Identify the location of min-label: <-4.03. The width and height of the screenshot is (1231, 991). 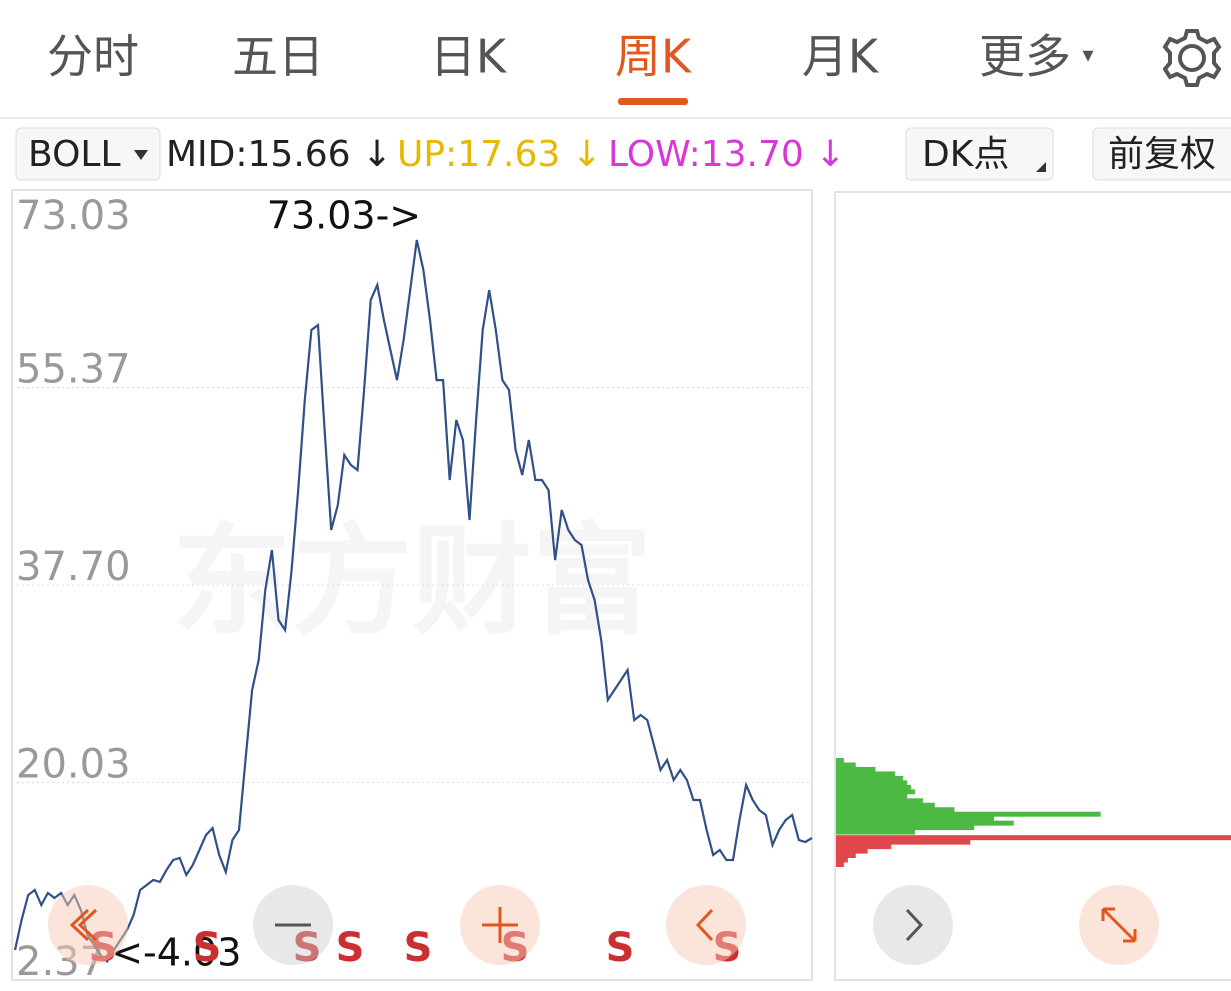
(176, 953).